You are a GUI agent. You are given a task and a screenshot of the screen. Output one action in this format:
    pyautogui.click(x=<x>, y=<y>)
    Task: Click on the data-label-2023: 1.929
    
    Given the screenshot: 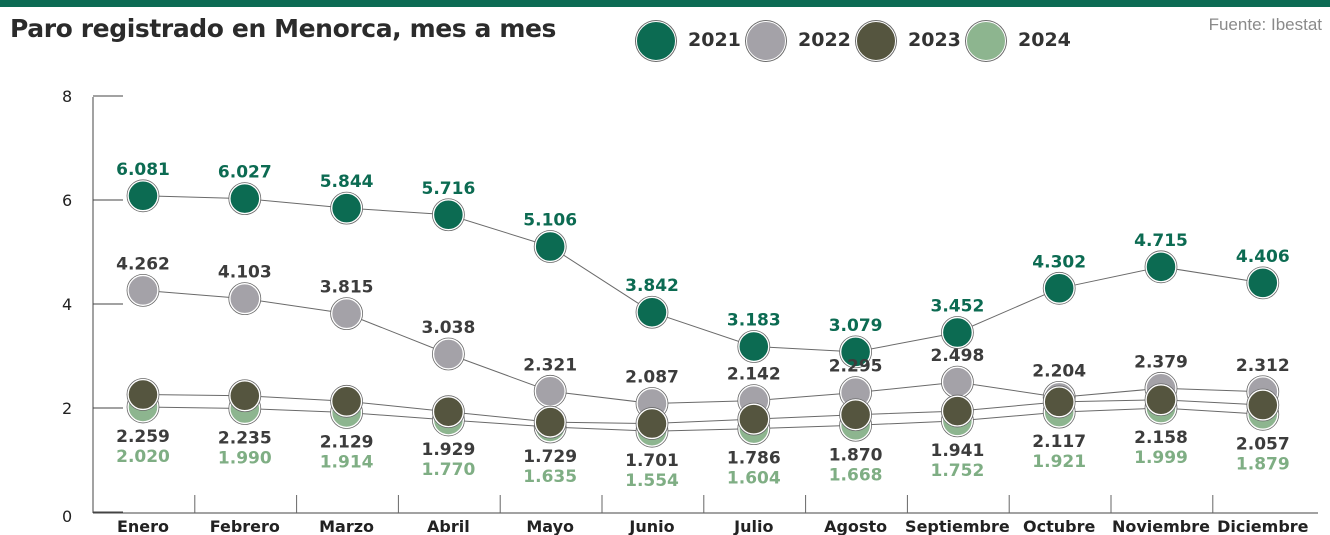 What is the action you would take?
    pyautogui.click(x=449, y=450)
    